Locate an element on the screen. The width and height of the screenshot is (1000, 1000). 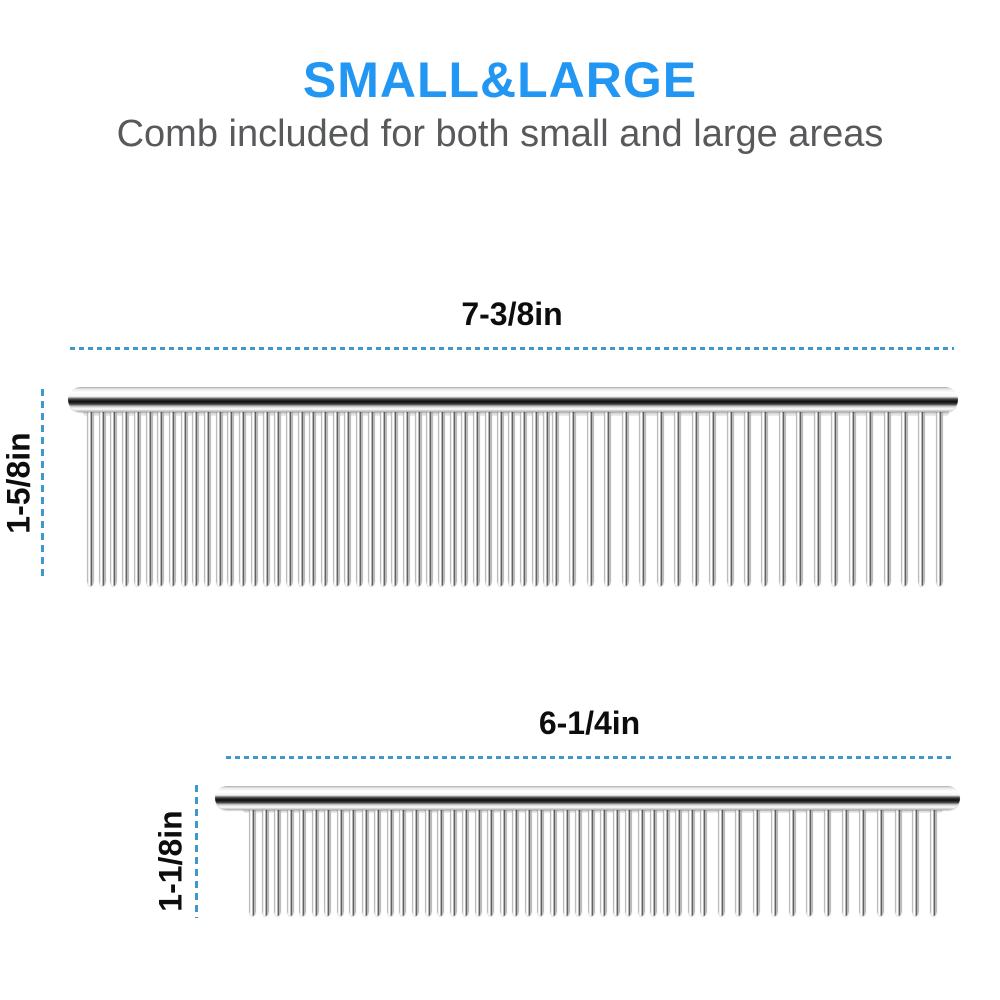
small-comb-teeth is located at coordinates (587, 862).